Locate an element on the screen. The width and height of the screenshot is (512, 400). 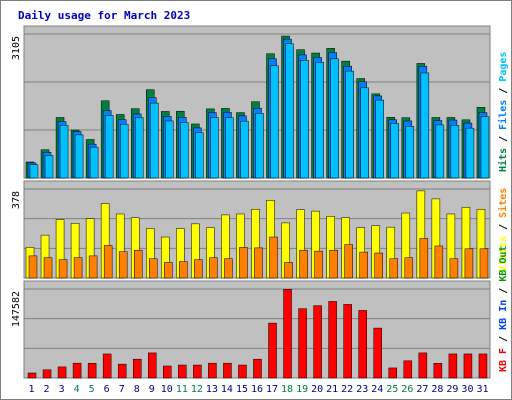
x-tick-label-day: 20 is located at coordinates (317, 389).